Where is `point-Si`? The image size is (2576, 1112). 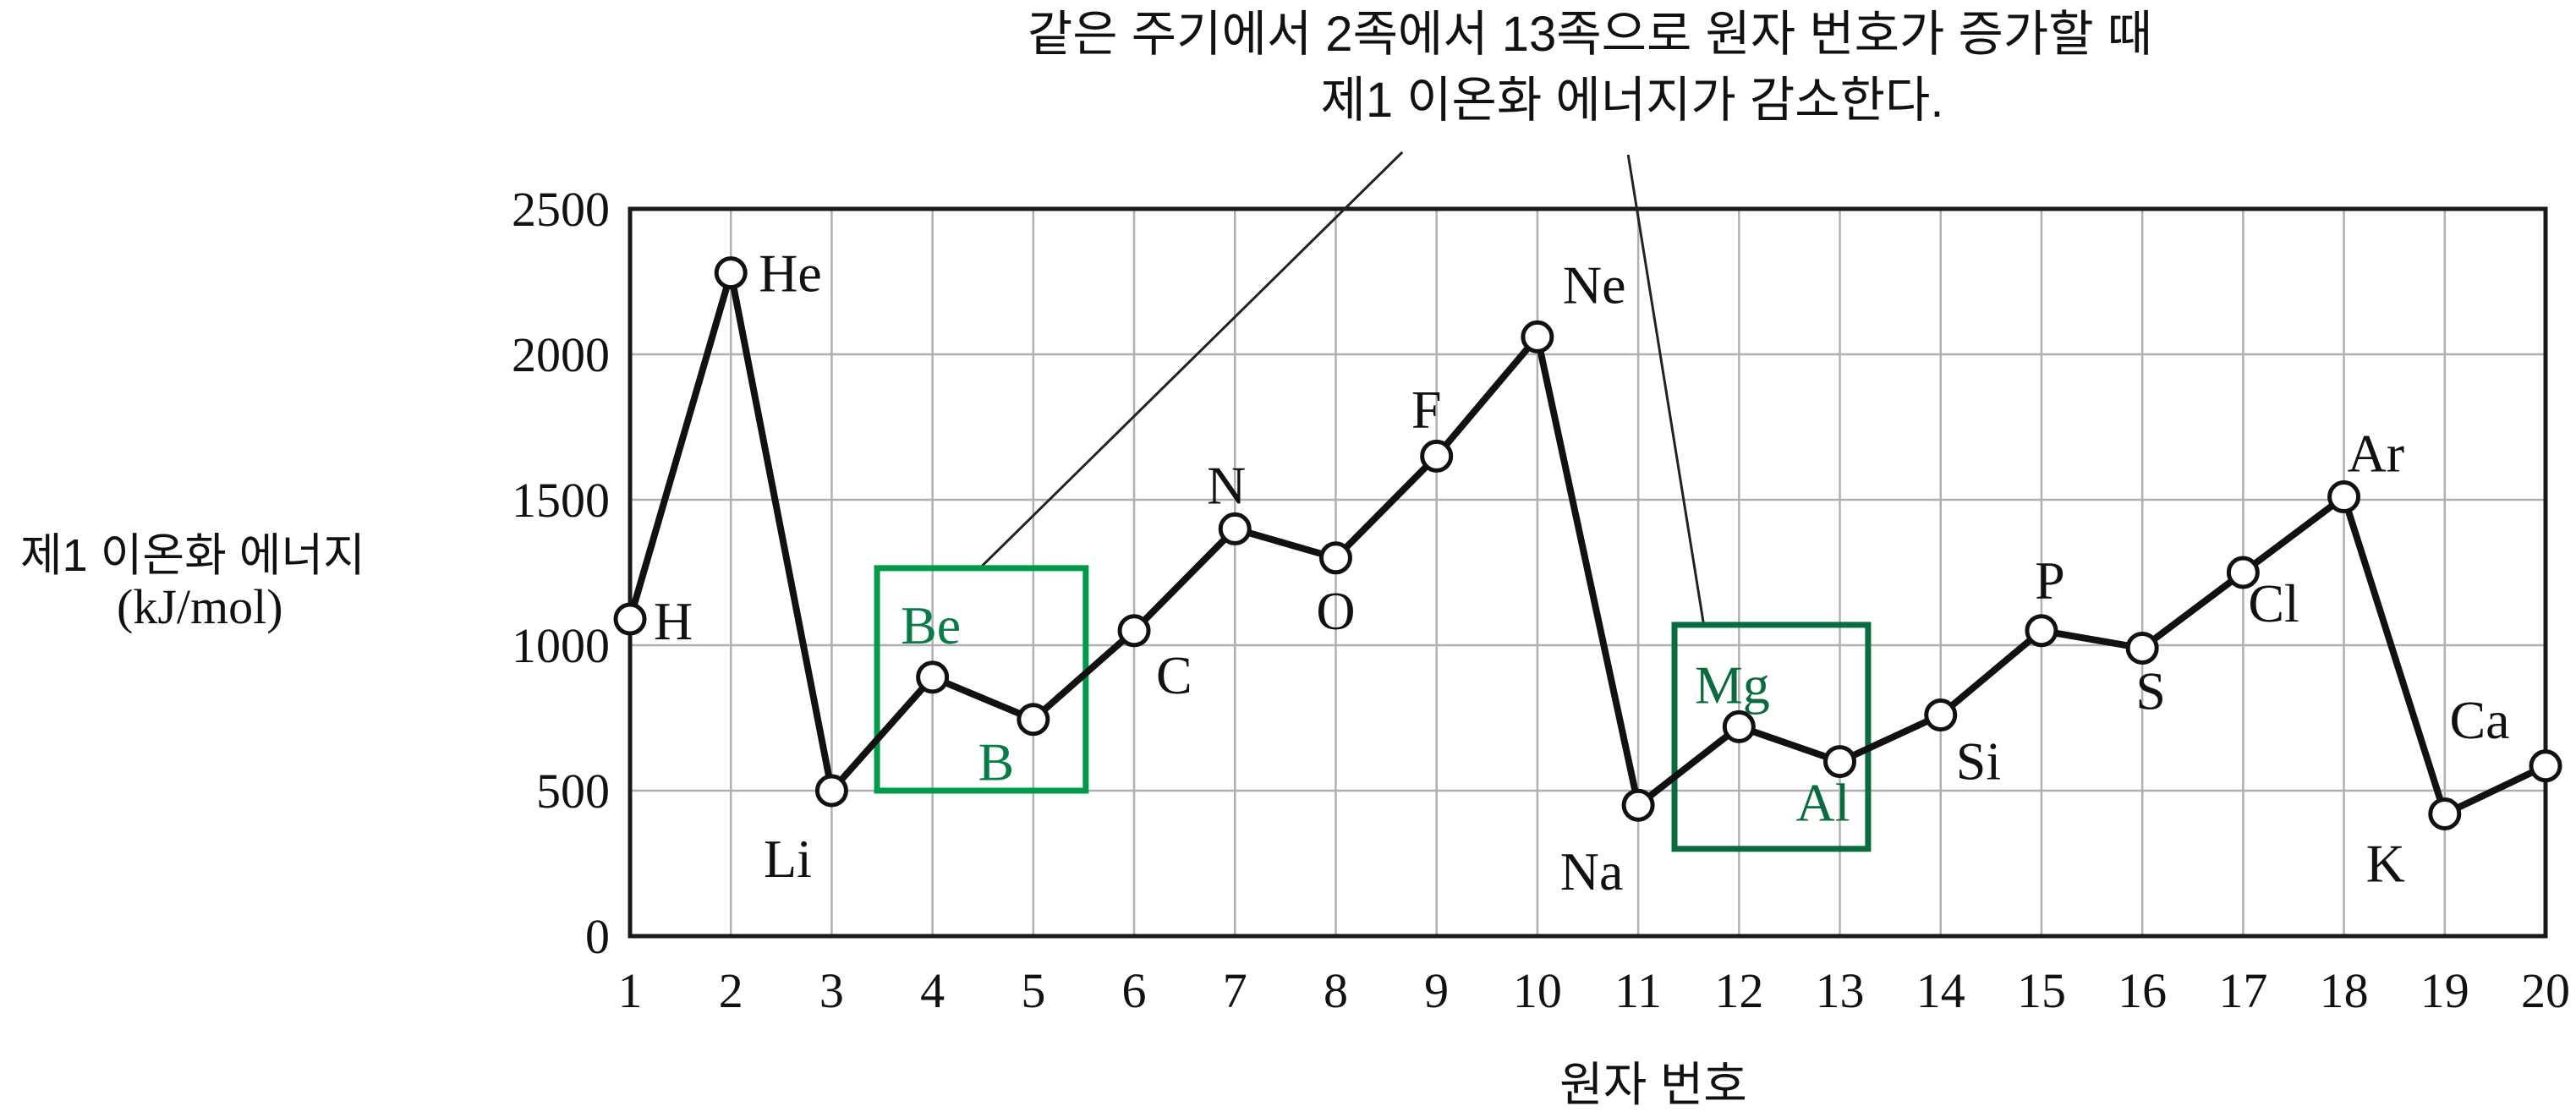
point-Si is located at coordinates (1941, 715).